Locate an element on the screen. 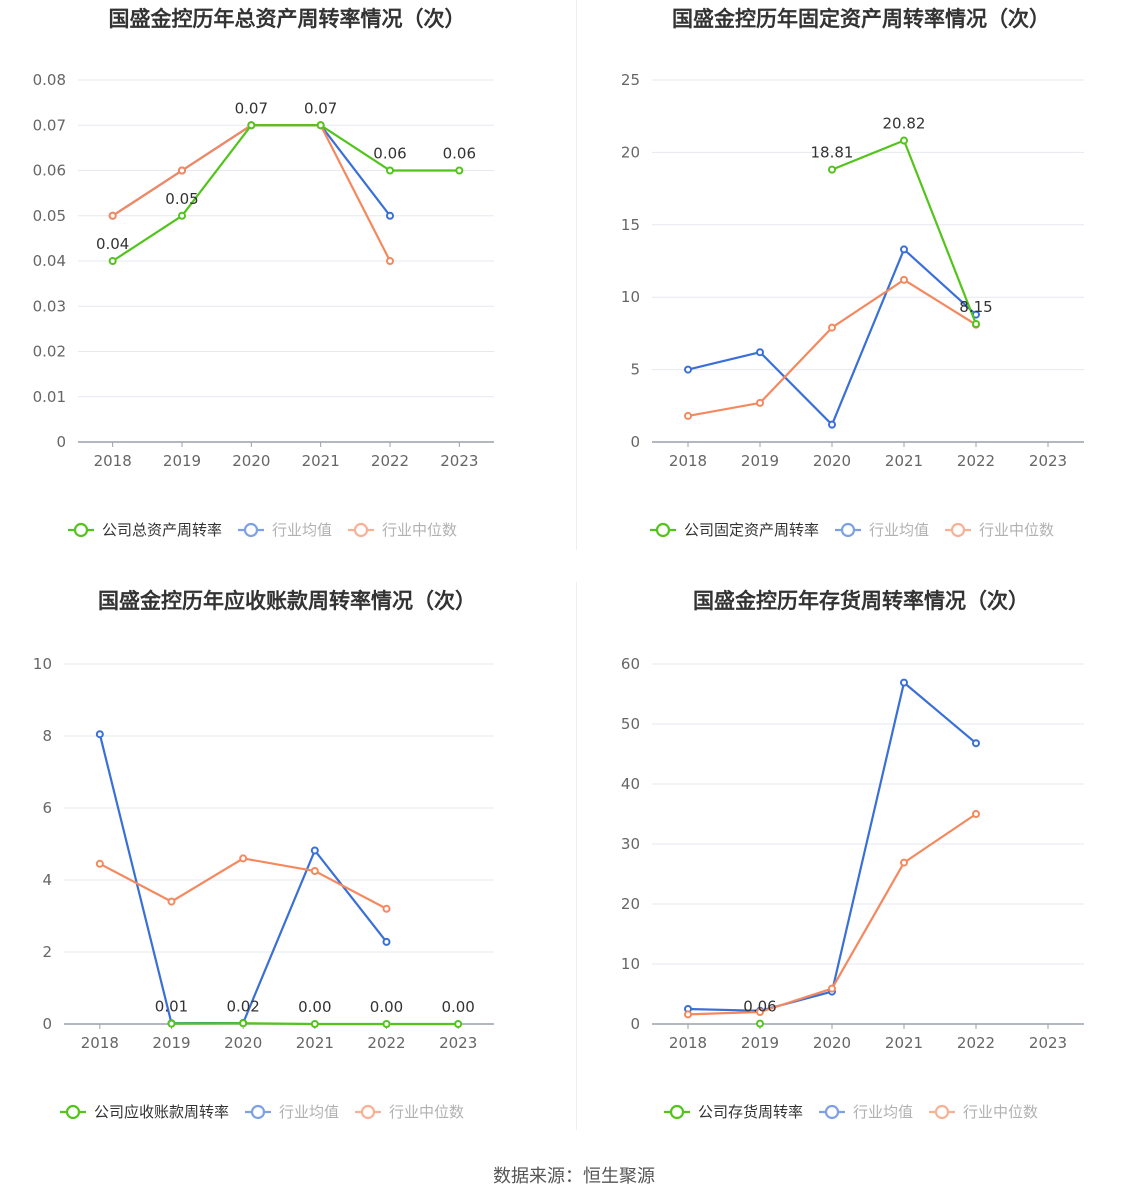  legend-label: 公司固定资产周转率 is located at coordinates (751, 530).